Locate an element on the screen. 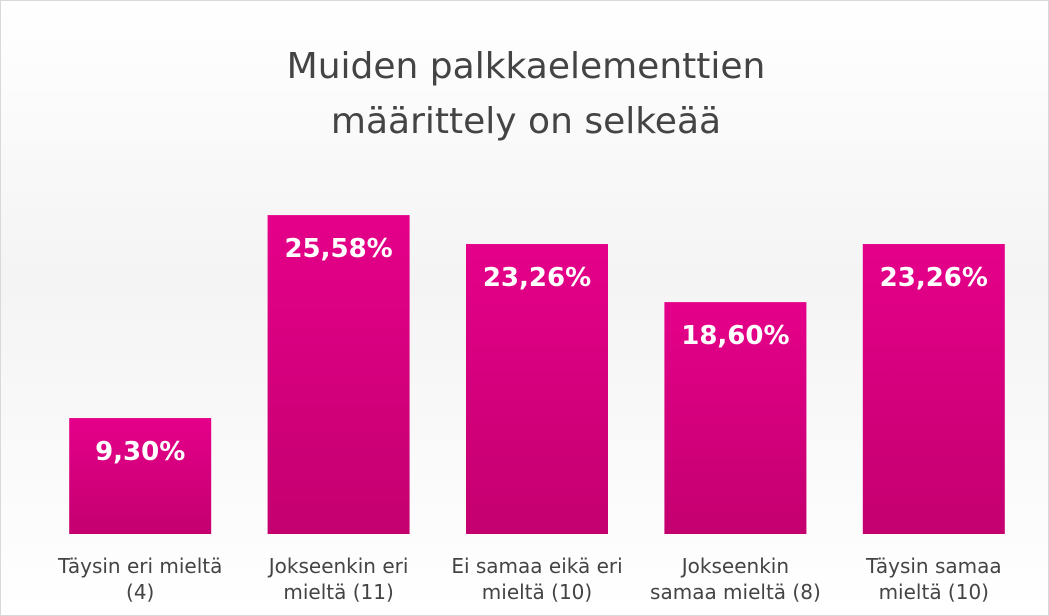 The height and width of the screenshot is (616, 1049). value-label: 18,60% is located at coordinates (735, 336).